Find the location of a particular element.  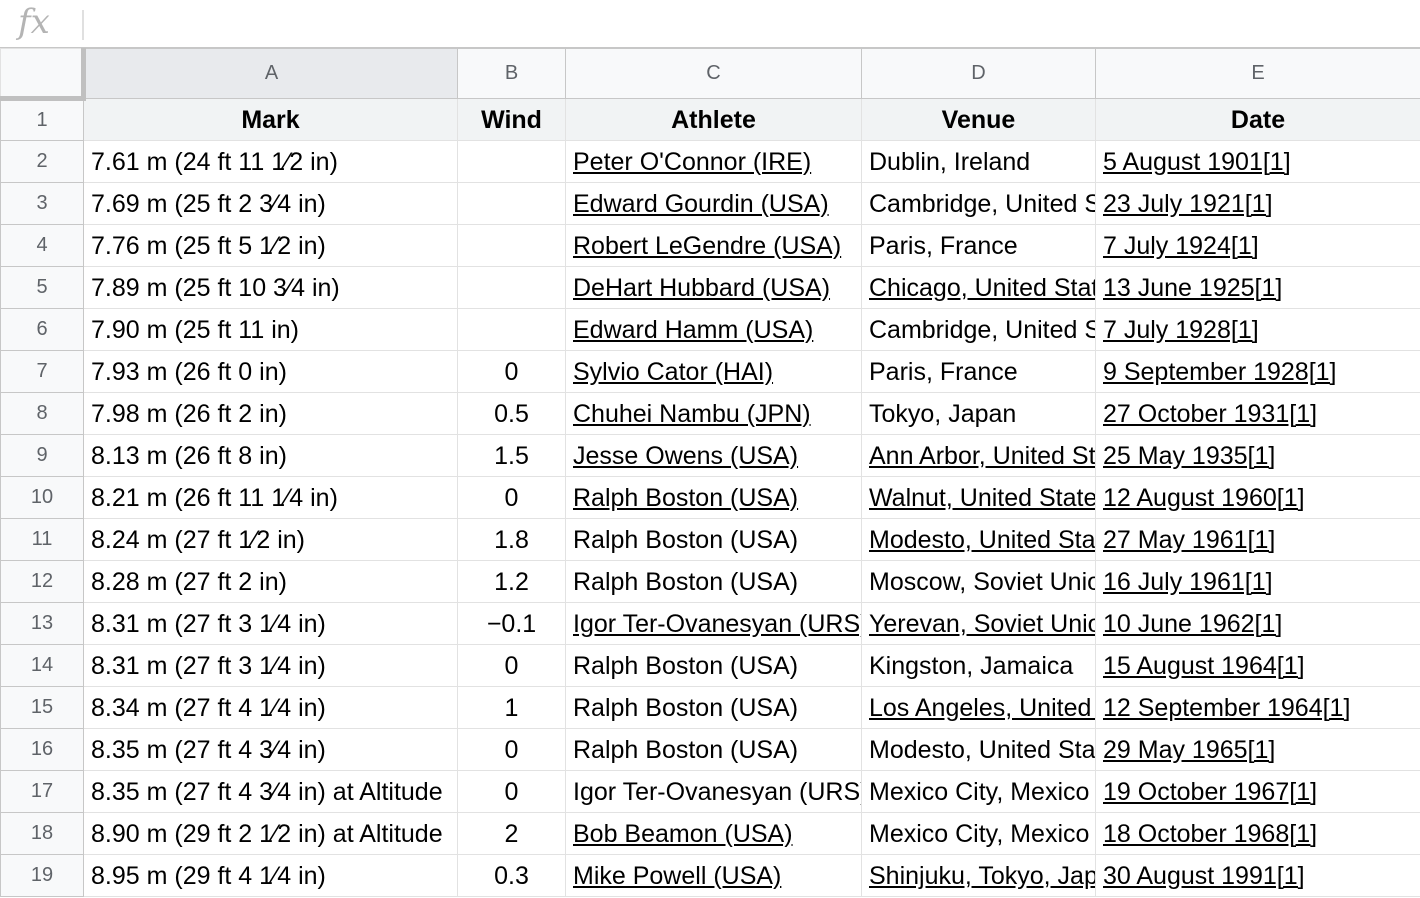

cell-venue: Chicago, United States is located at coordinates (978, 287).